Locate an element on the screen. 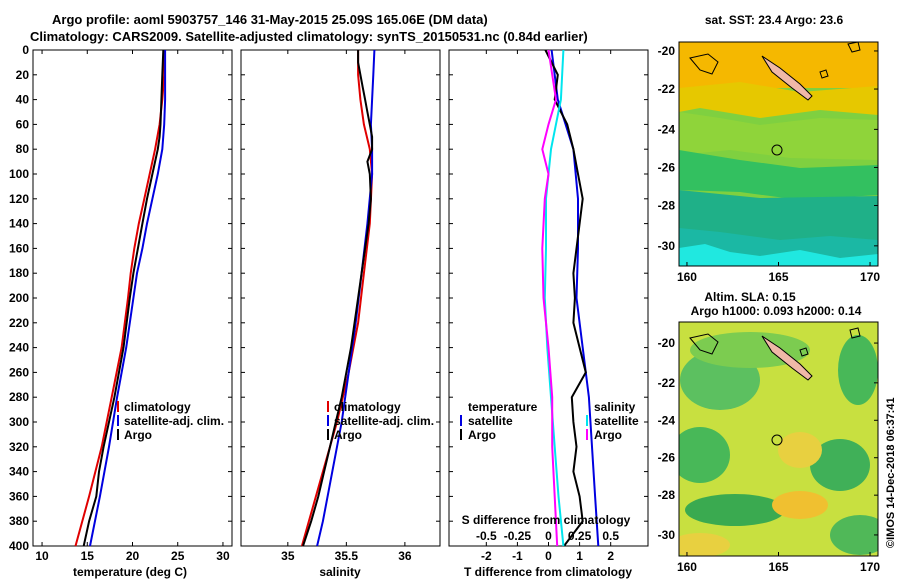 This screenshot has height=580, width=900. s-diff-tick-label: -0.25 is located at coordinates (518, 536).